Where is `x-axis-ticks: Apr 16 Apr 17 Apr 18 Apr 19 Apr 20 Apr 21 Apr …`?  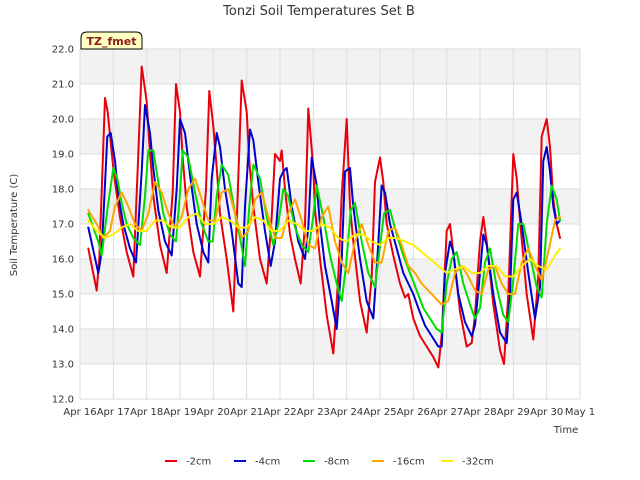
x-axis-ticks: Apr 16 Apr 17 Apr 18 Apr 19 Apr 20 Apr 21 Apr … is located at coordinates (329, 412).